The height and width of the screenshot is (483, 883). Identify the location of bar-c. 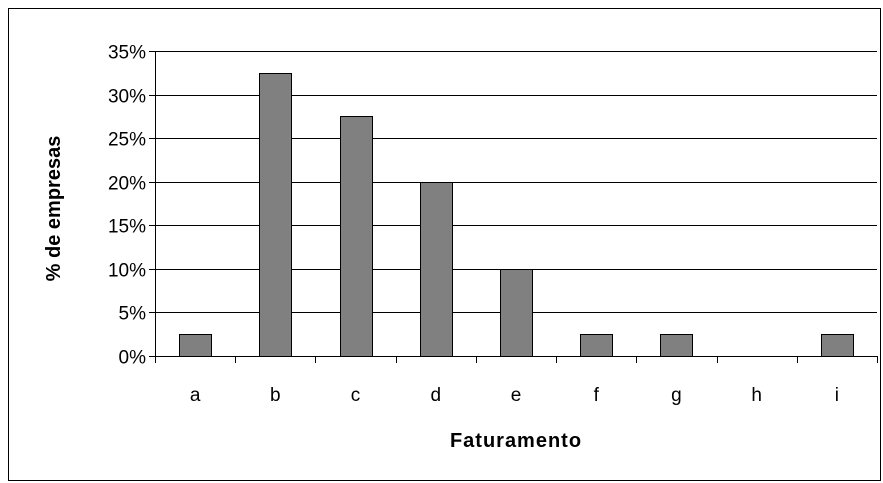
(356, 236).